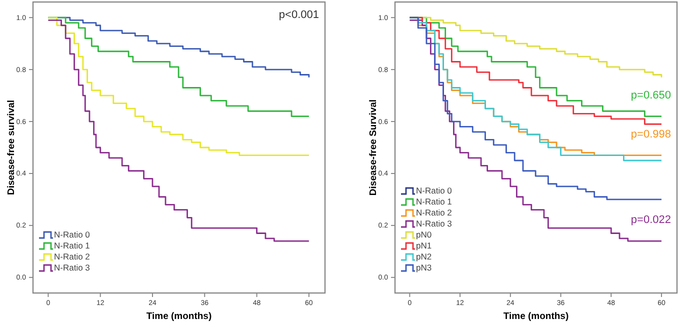 This screenshot has width=686, height=327. What do you see at coordinates (650, 95) in the screenshot?
I see `annotation: p=0.650` at bounding box center [650, 95].